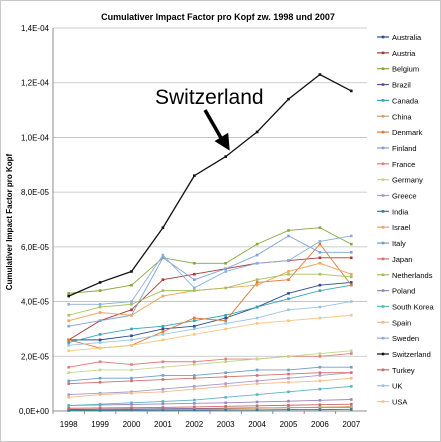  I want to click on legend-label: South Korea, so click(413, 306).